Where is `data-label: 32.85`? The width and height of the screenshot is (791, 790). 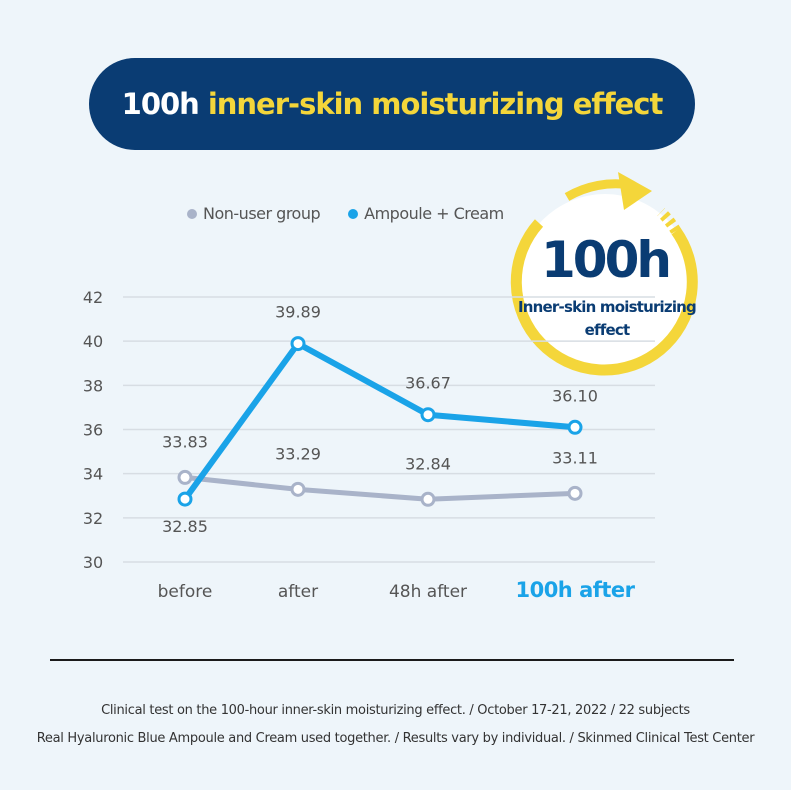
data-label: 32.85 is located at coordinates (185, 526).